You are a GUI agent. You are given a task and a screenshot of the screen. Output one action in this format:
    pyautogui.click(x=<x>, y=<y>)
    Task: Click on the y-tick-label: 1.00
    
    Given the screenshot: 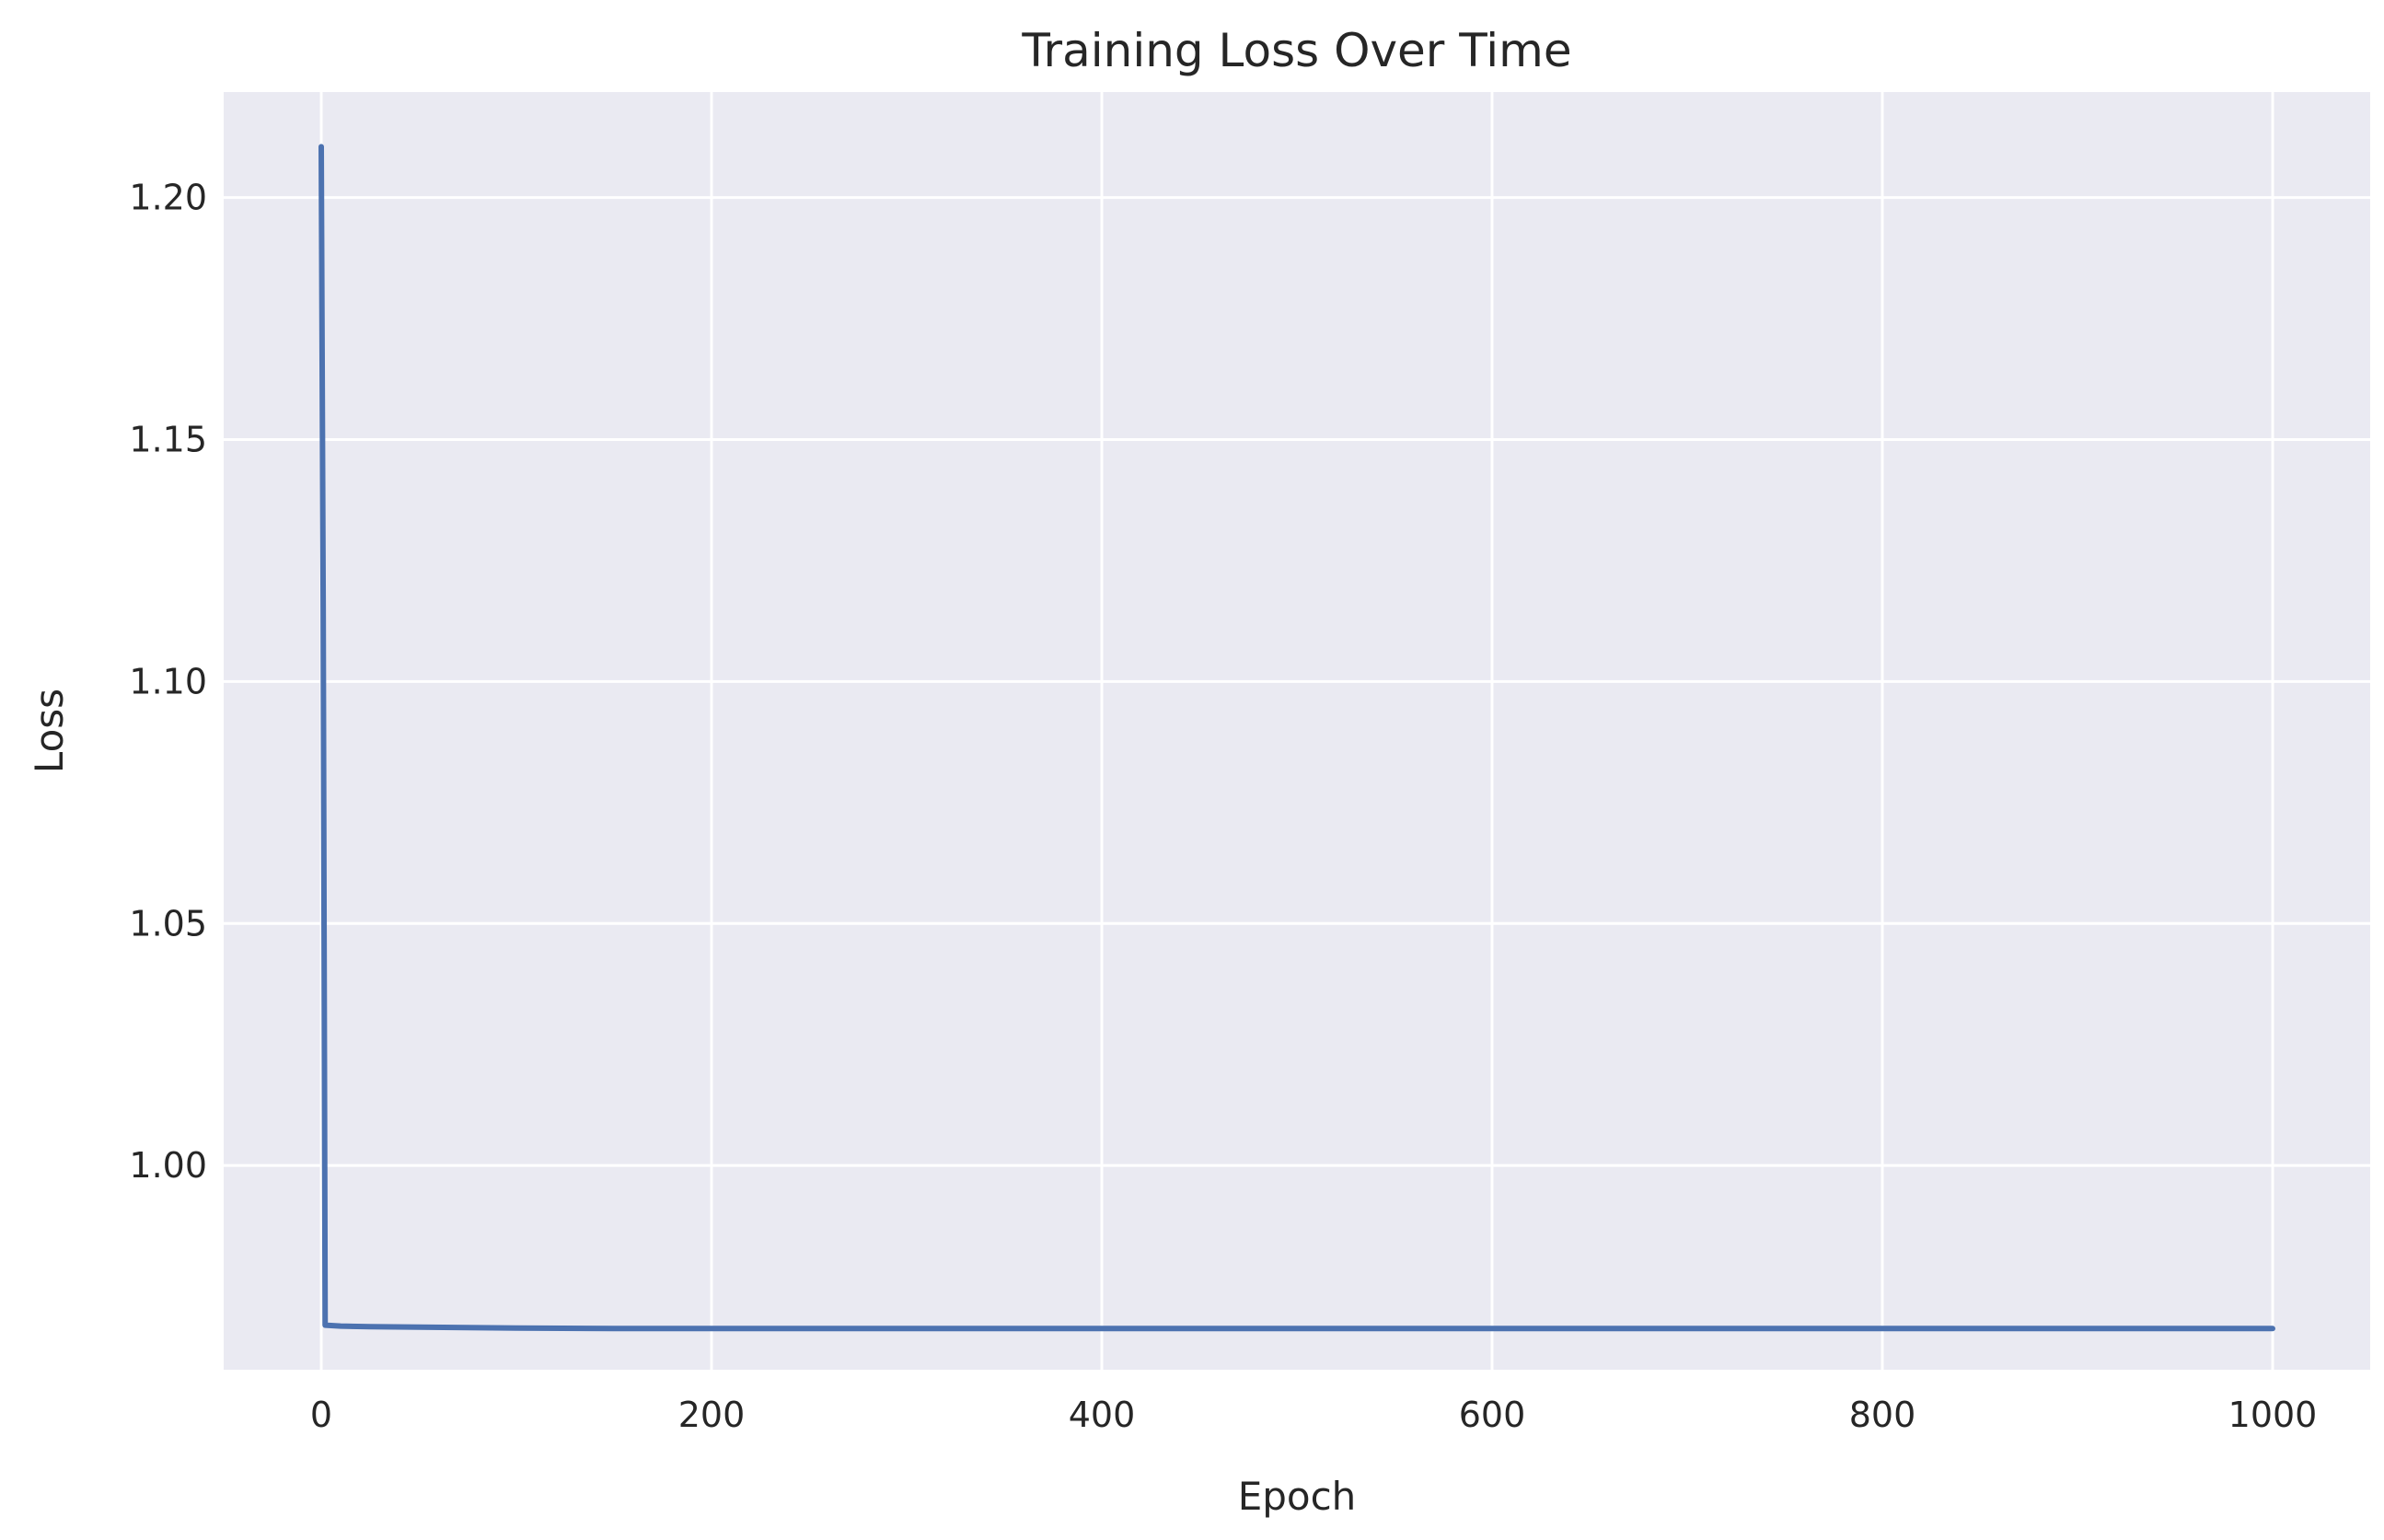 What is the action you would take?
    pyautogui.click(x=168, y=1165)
    